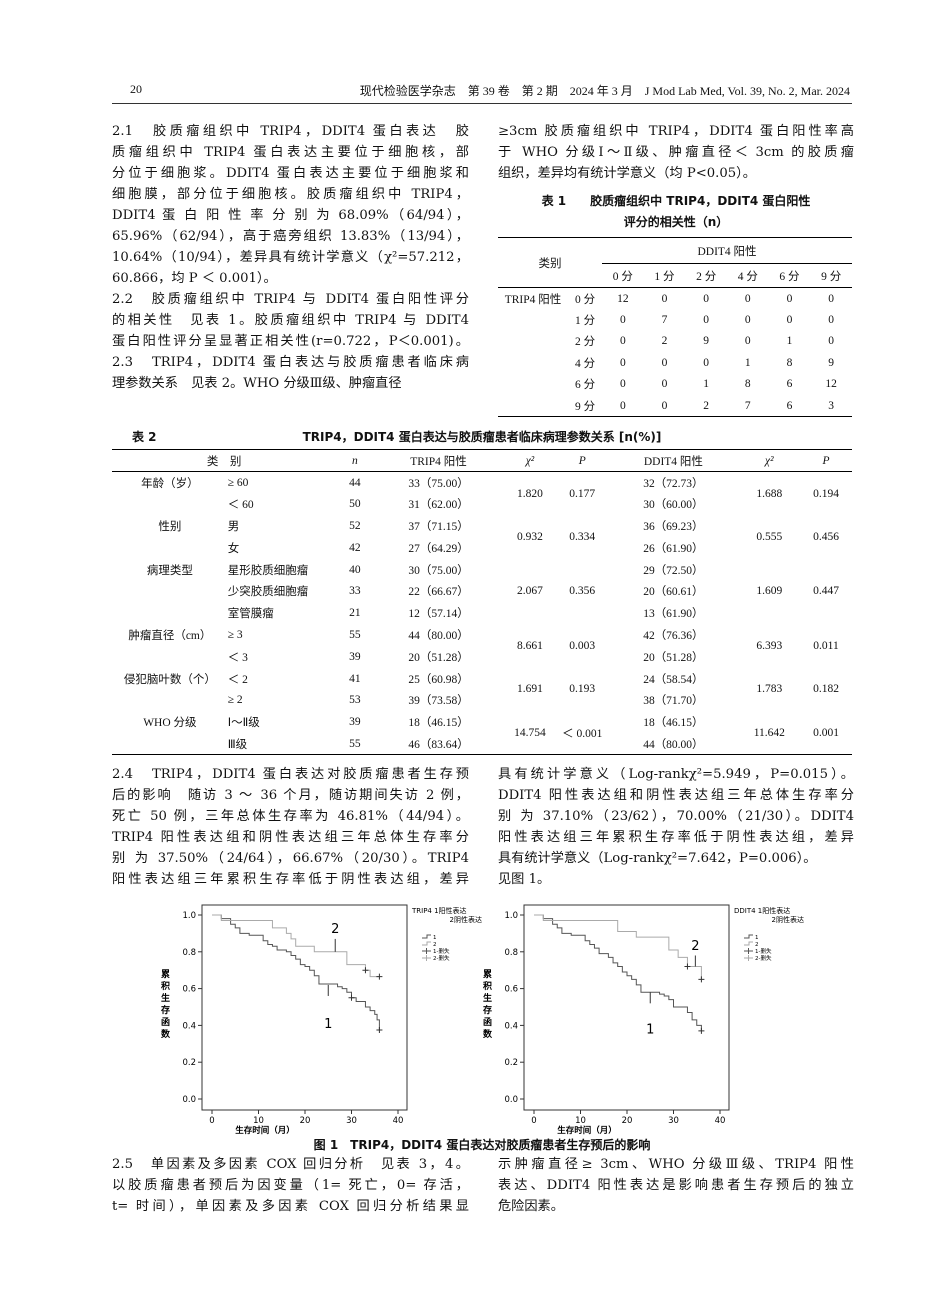 This screenshot has width=950, height=1298. Describe the element at coordinates (351, 1121) in the screenshot. I see `x-tick-label: 30` at that location.